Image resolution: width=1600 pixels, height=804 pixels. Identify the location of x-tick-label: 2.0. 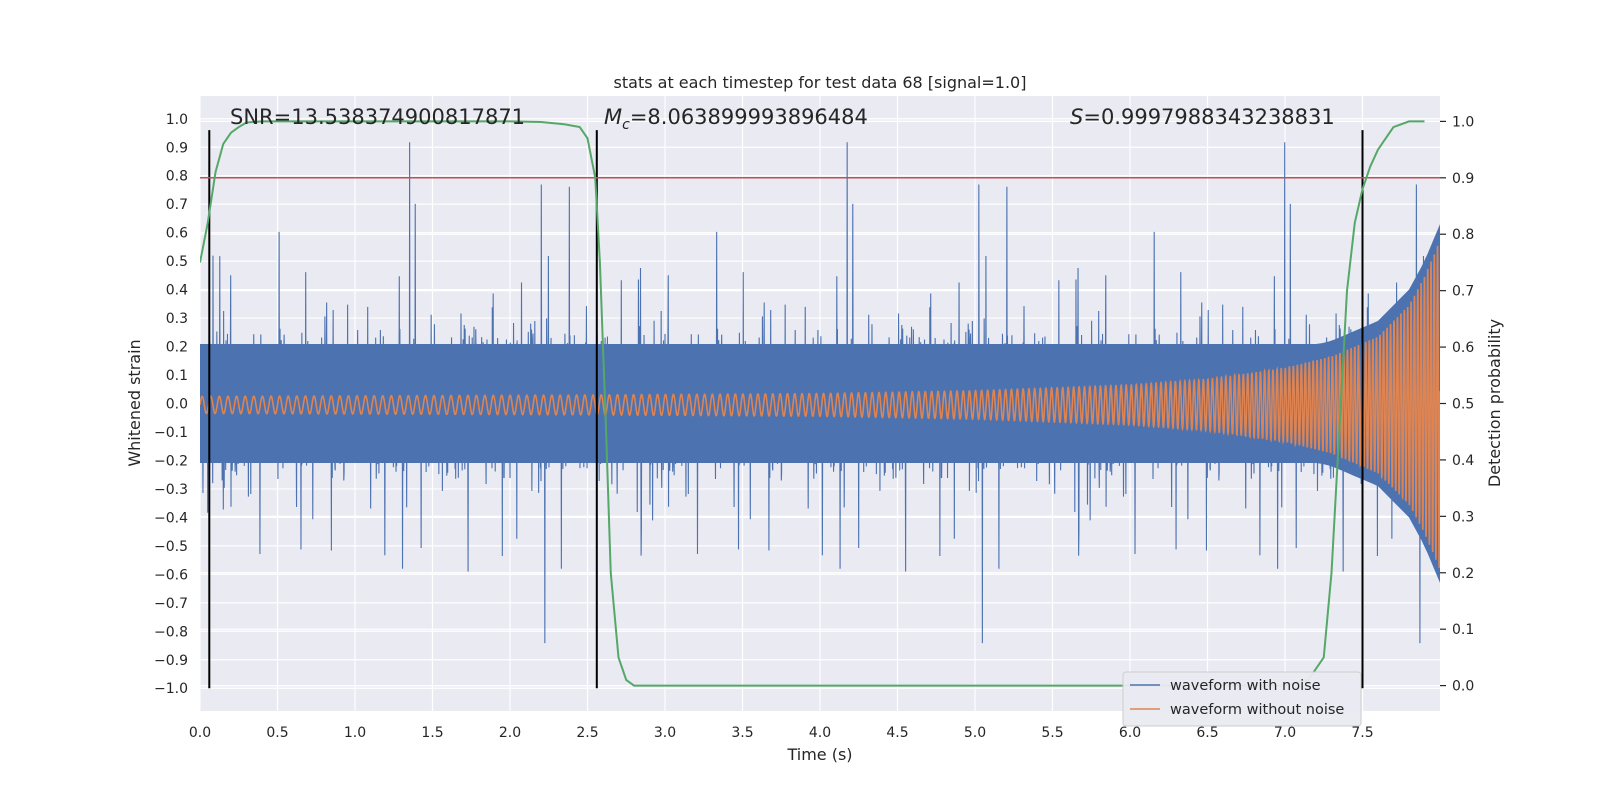
(510, 733).